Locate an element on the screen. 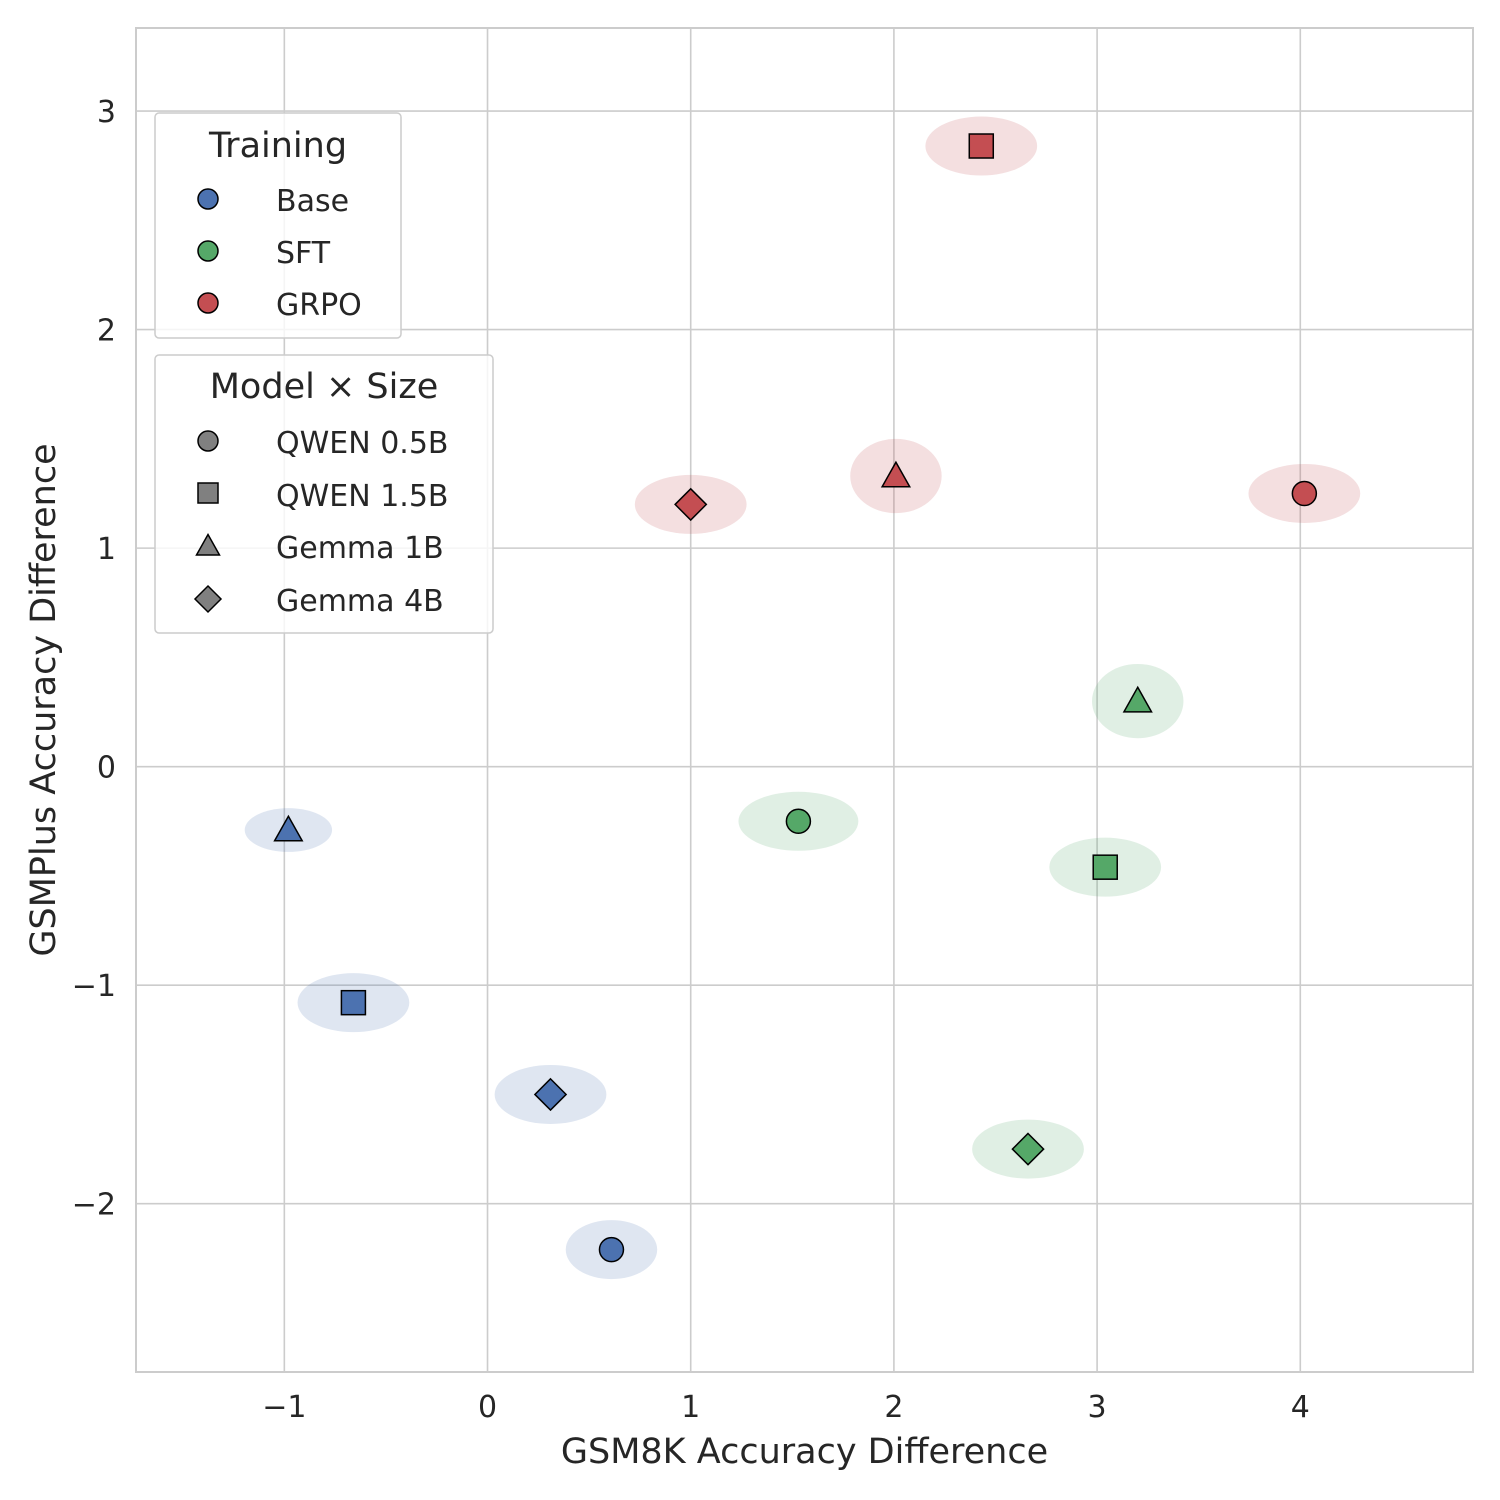 This screenshot has width=1500, height=1500. point-base-qwen-1-5b is located at coordinates (353, 1002).